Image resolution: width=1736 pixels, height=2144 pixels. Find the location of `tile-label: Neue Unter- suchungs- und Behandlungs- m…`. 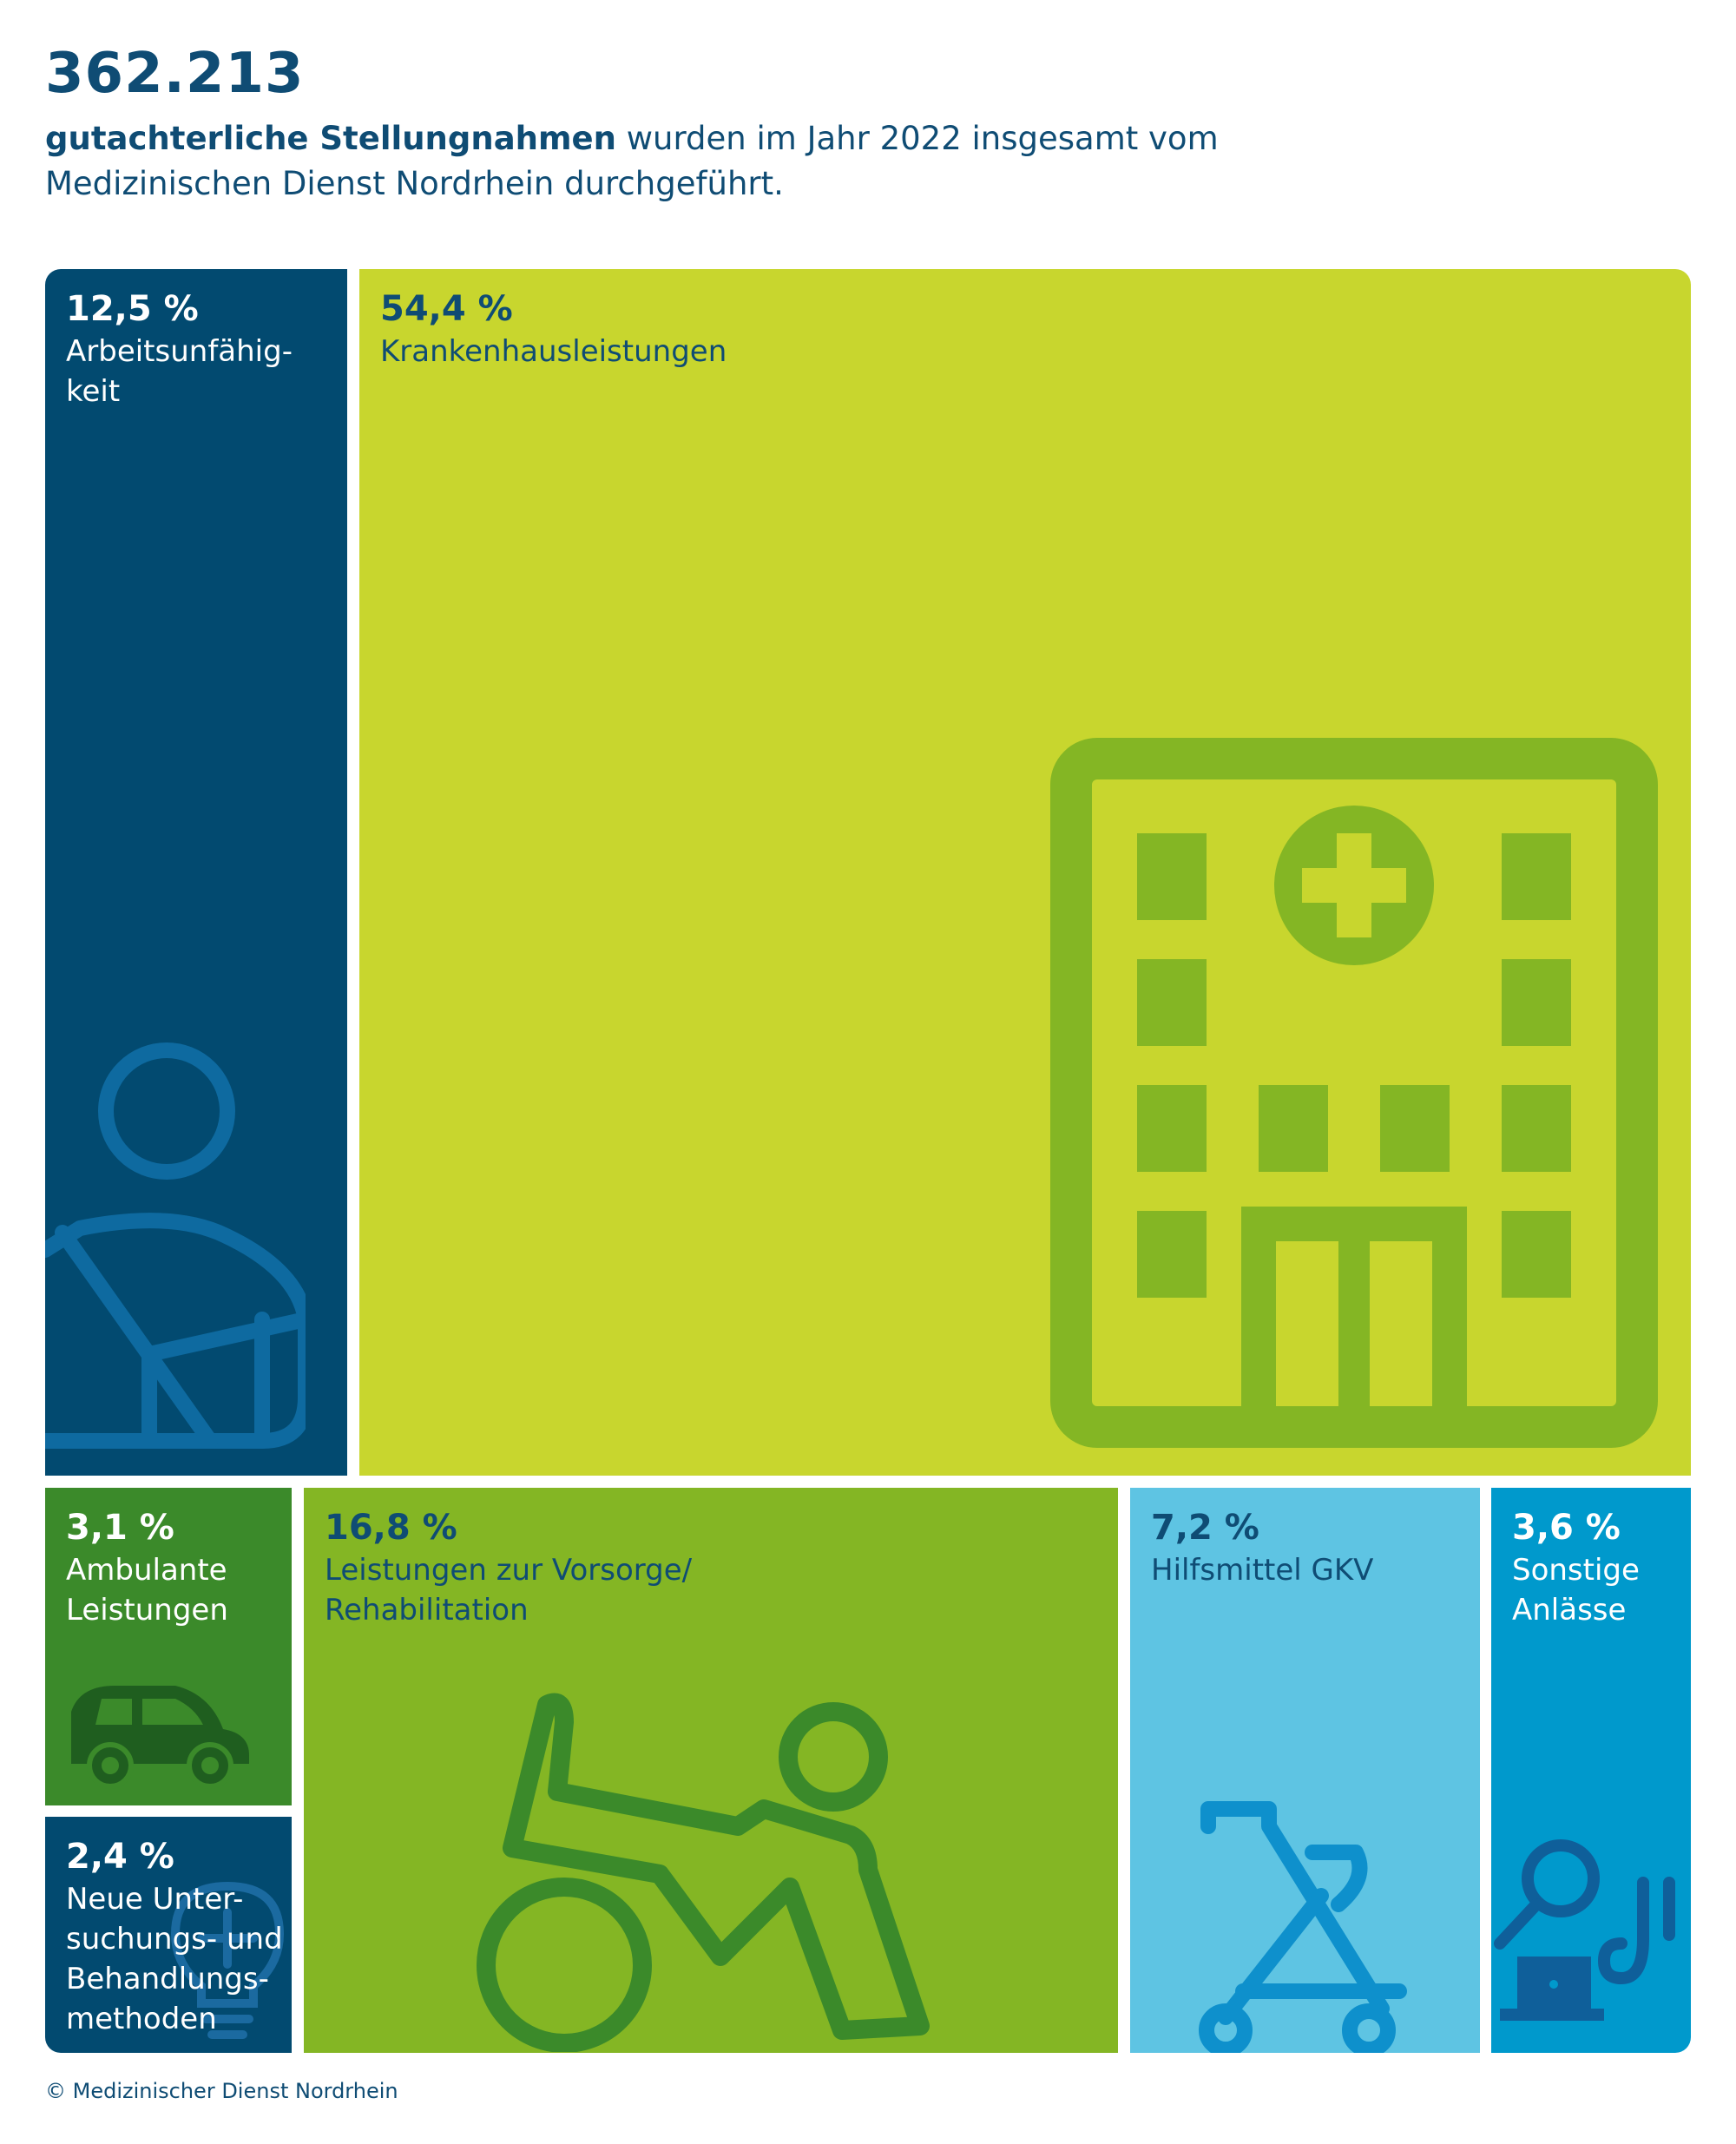

tile-label: Neue Unter- suchungs- und Behandlungs- m… is located at coordinates (174, 1959).